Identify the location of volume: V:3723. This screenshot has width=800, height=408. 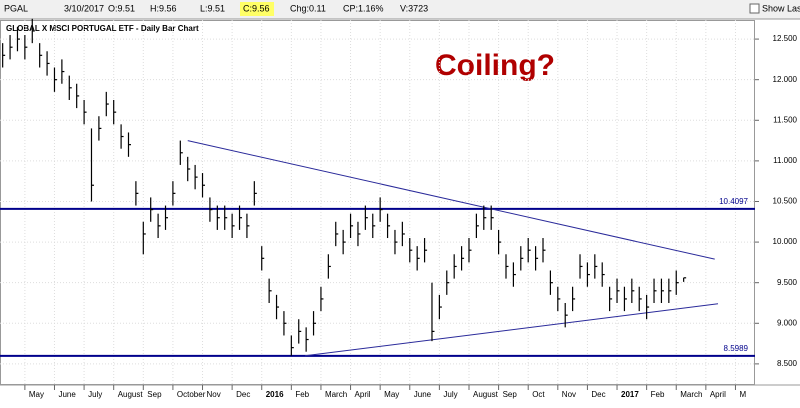
(414, 8).